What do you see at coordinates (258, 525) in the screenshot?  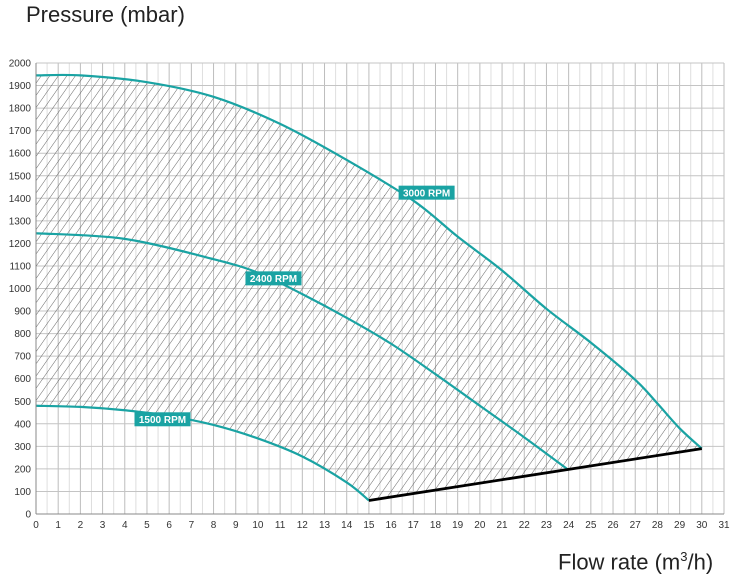 I see `x-tick-label: 10` at bounding box center [258, 525].